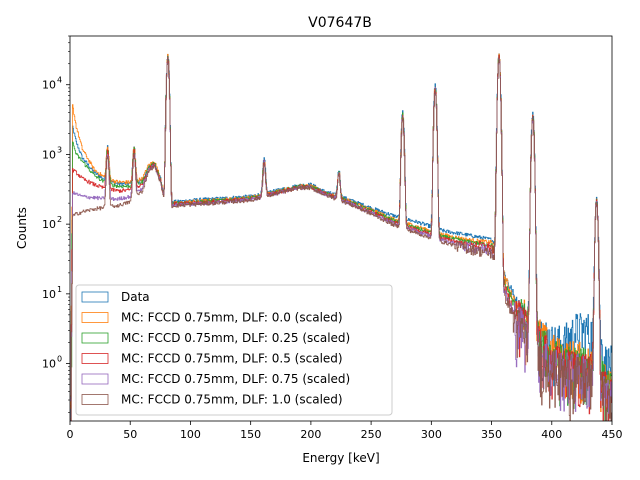 The width and height of the screenshot is (640, 480). Describe the element at coordinates (491, 434) in the screenshot. I see `x-tick-label: 350` at that location.